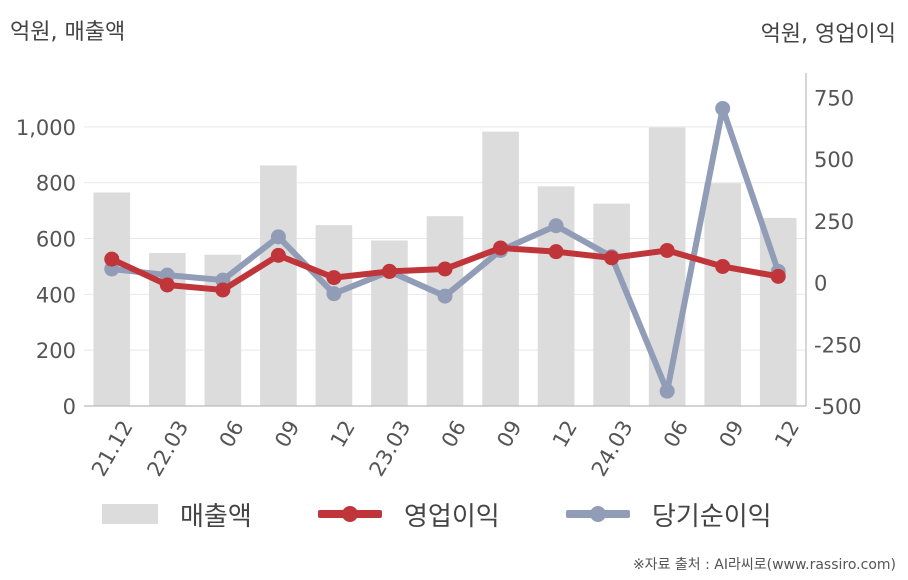 This screenshot has width=908, height=580. Describe the element at coordinates (112, 448) in the screenshot. I see `x-tick-label: 21.12` at that location.